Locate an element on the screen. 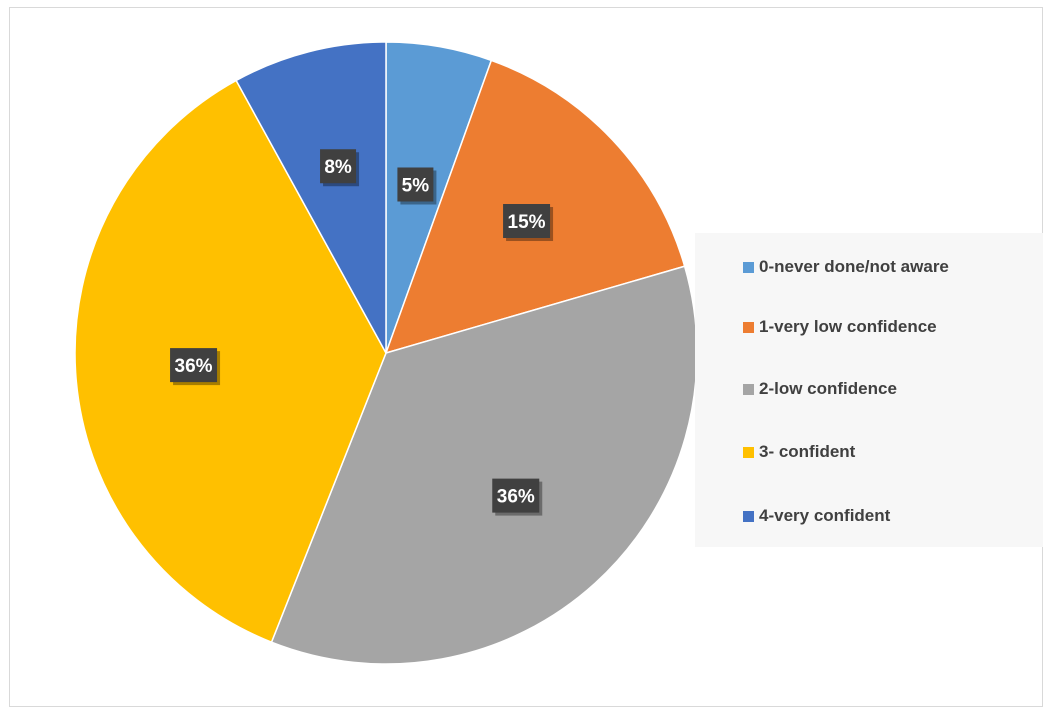 Image resolution: width=1053 pixels, height=707 pixels. data-label-text-2: 36% is located at coordinates (516, 497).